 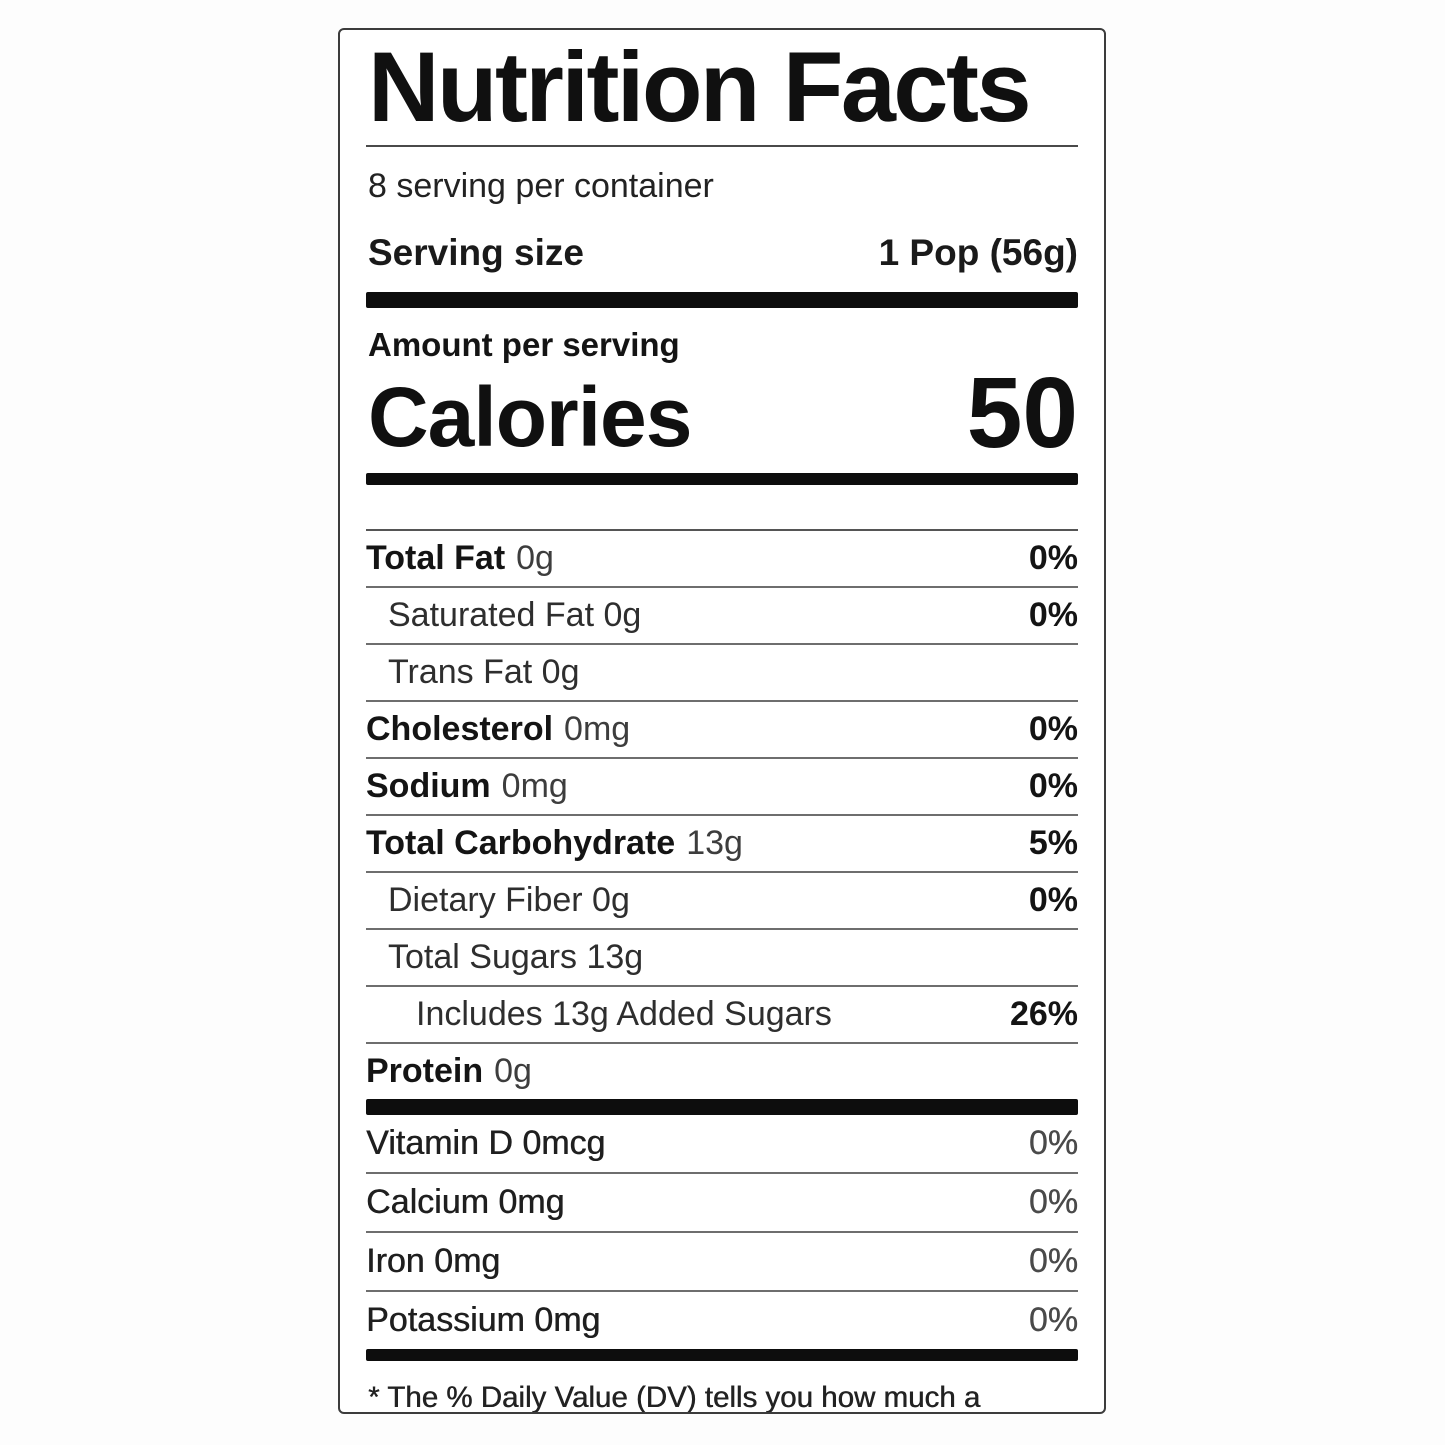 I want to click on nutrient-dv: 26%, so click(x=1043, y=1013).